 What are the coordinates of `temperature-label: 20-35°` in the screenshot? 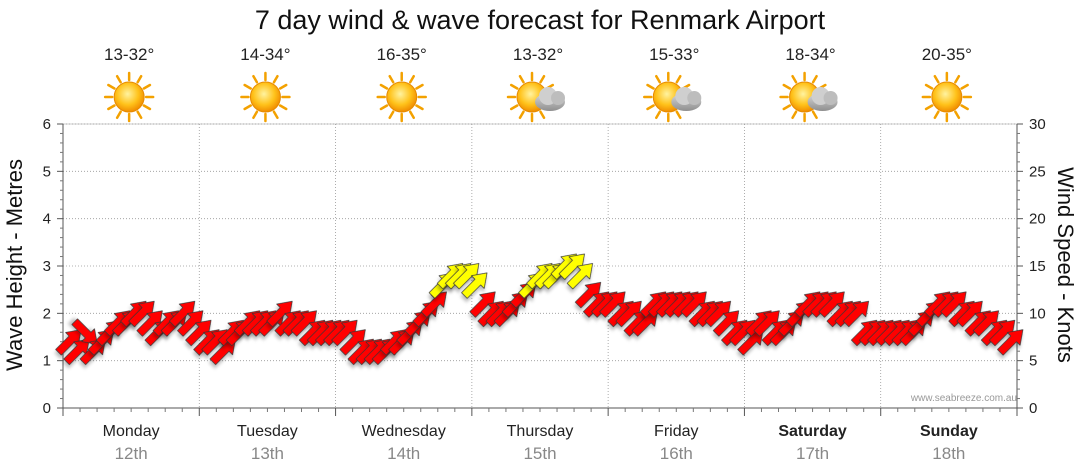 It's located at (947, 54).